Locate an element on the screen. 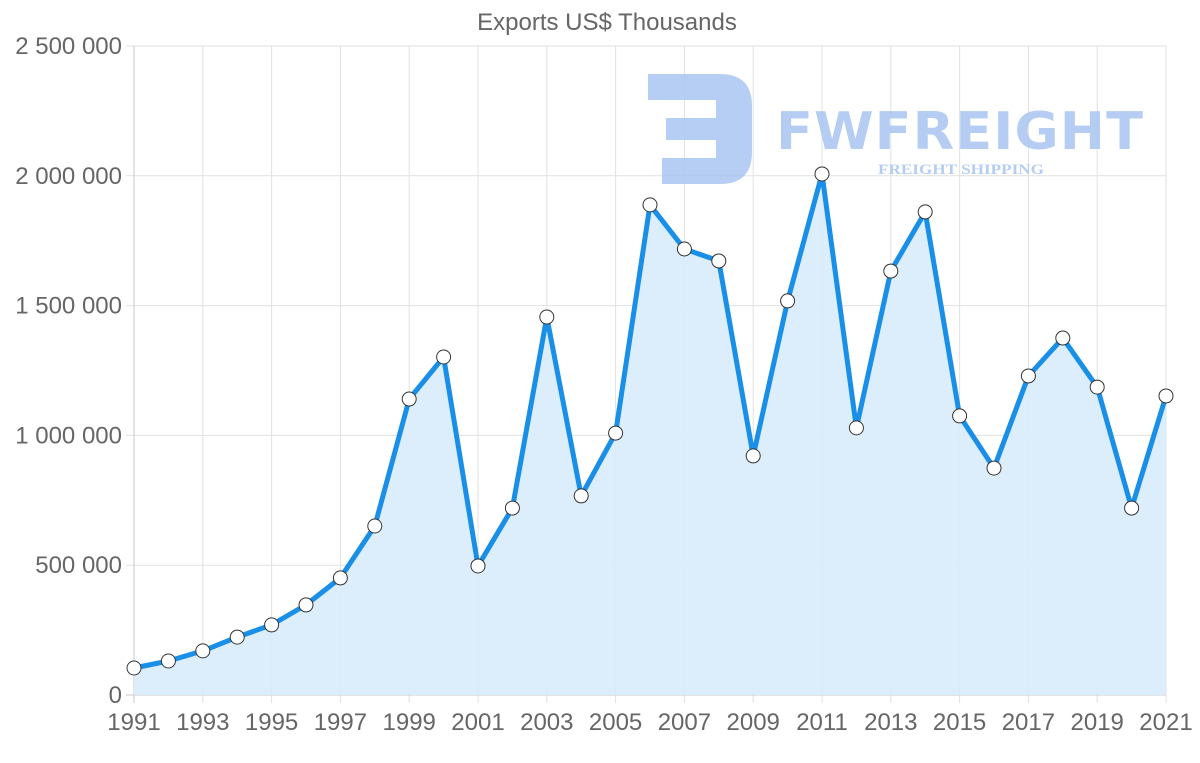  data-point-1999 is located at coordinates (409, 399).